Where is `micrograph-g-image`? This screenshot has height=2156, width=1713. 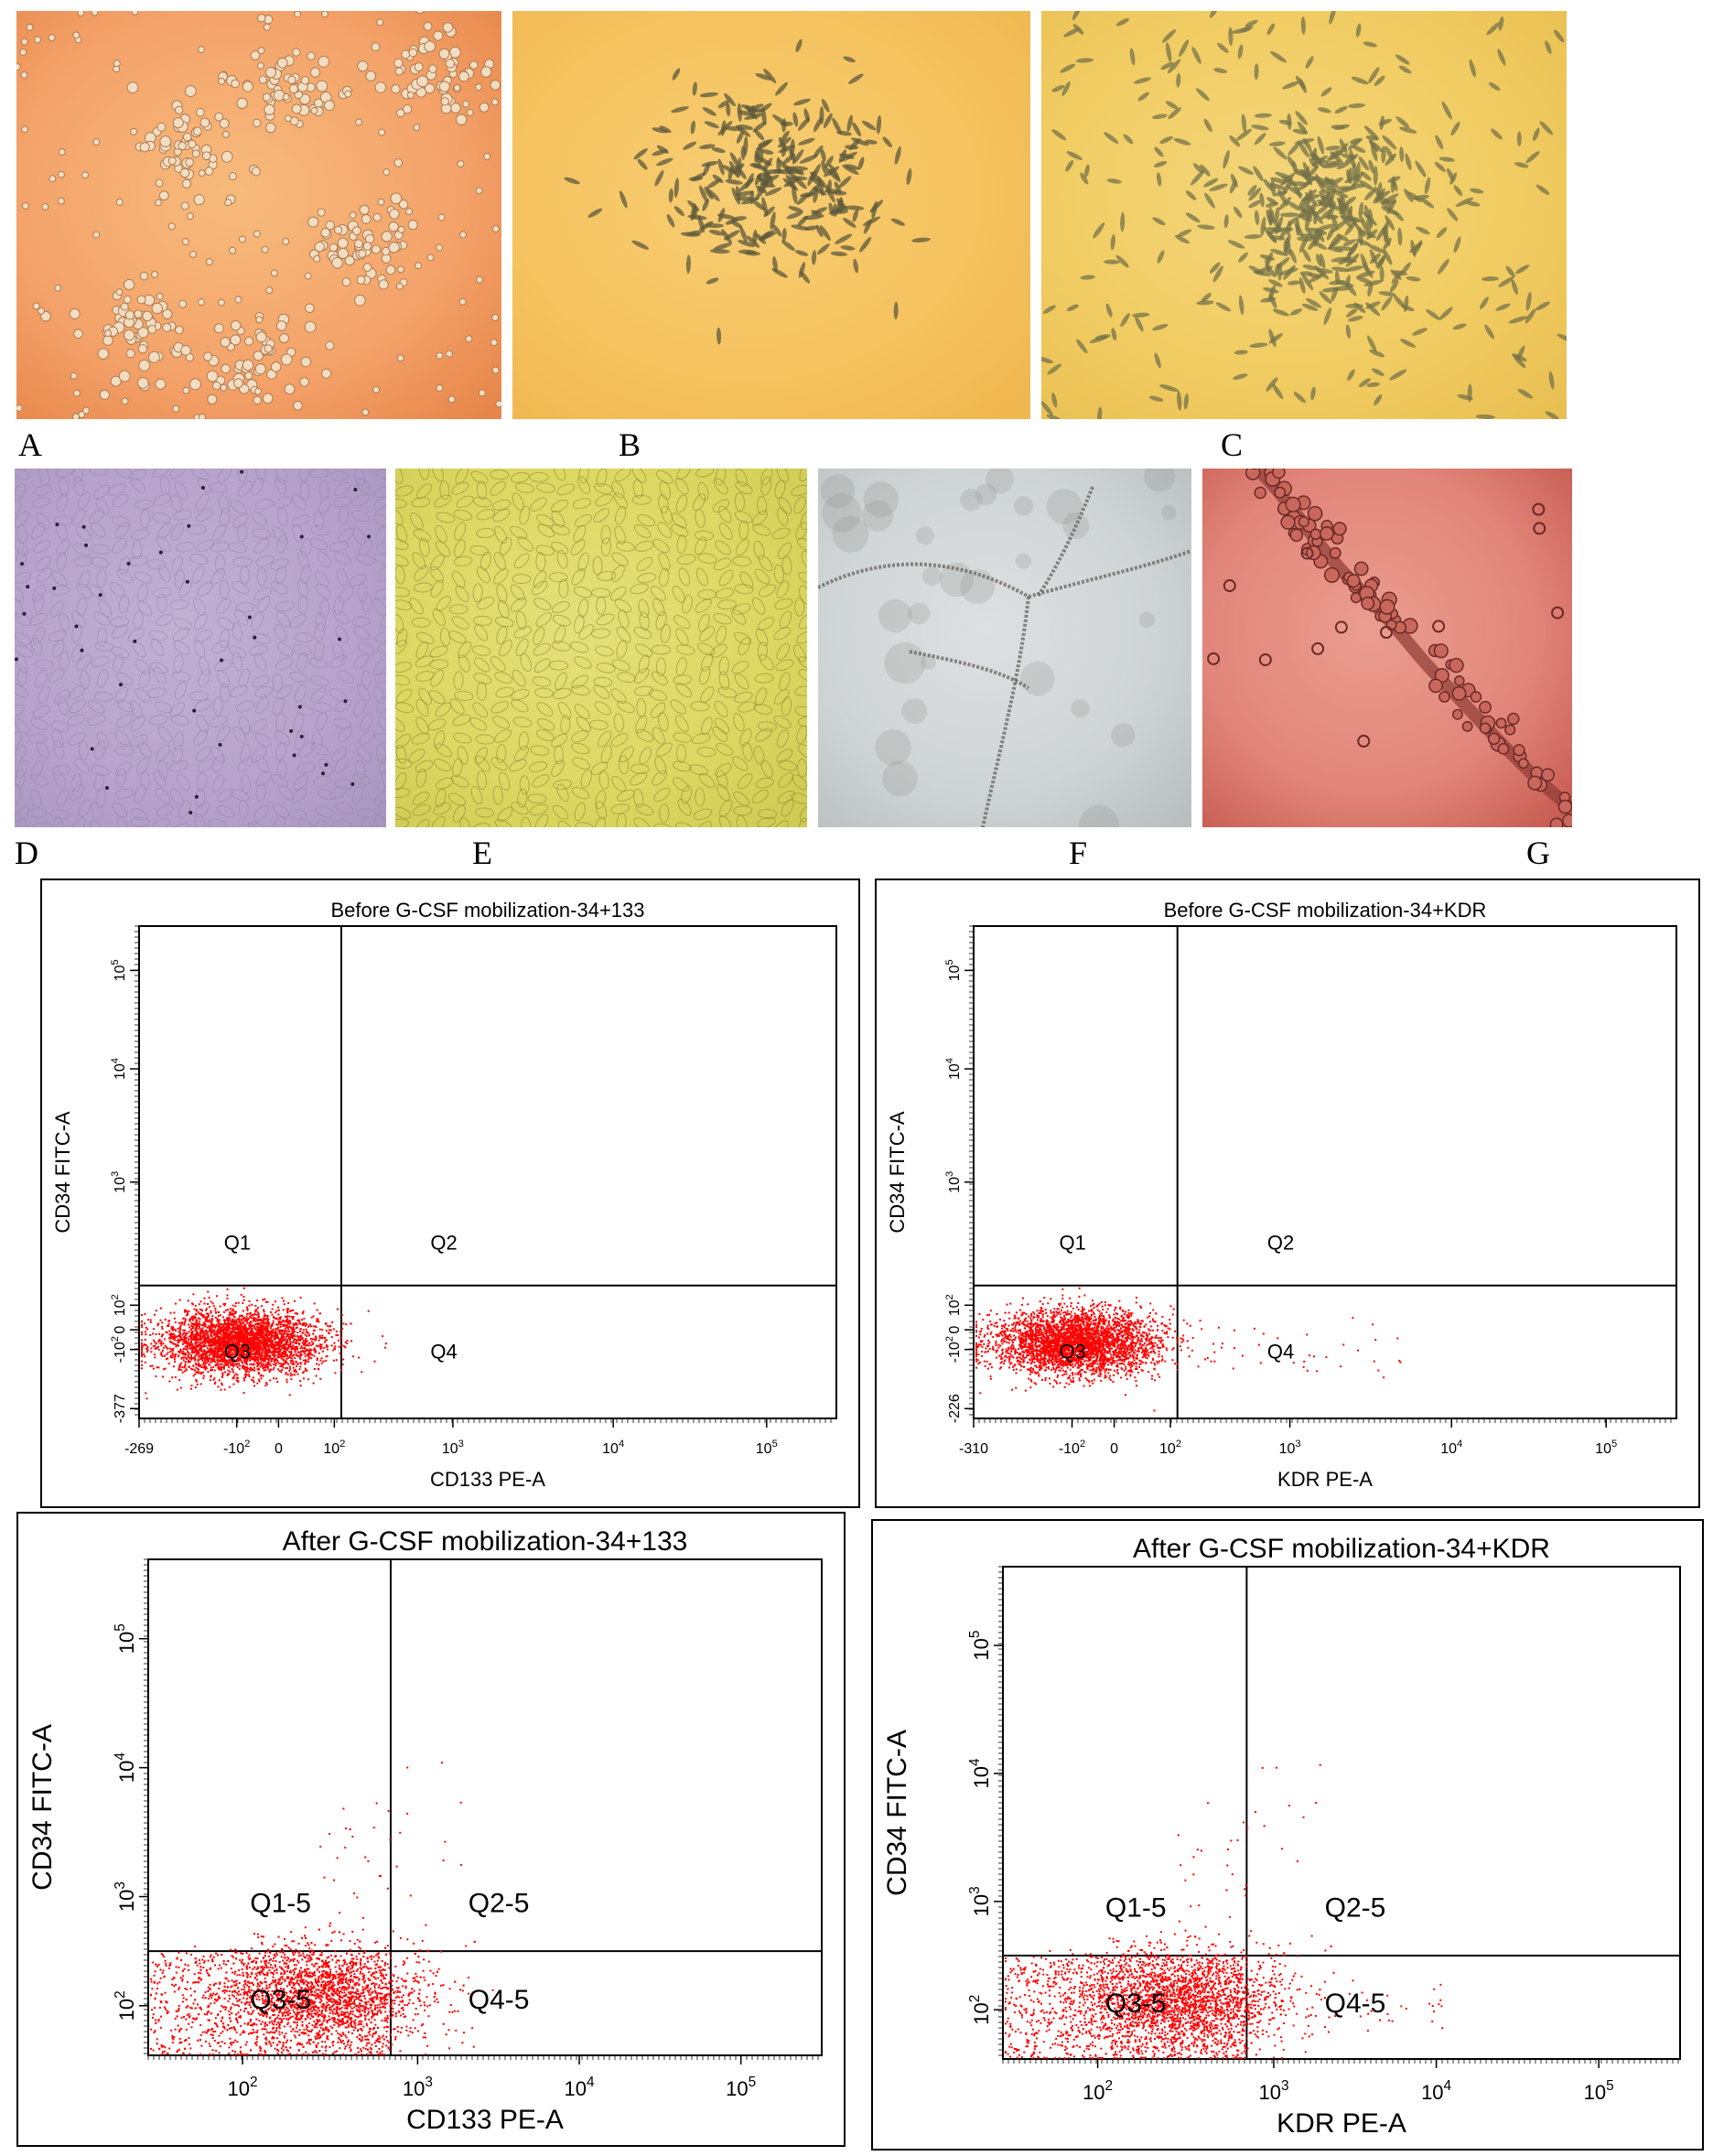 micrograph-g-image is located at coordinates (1387, 648).